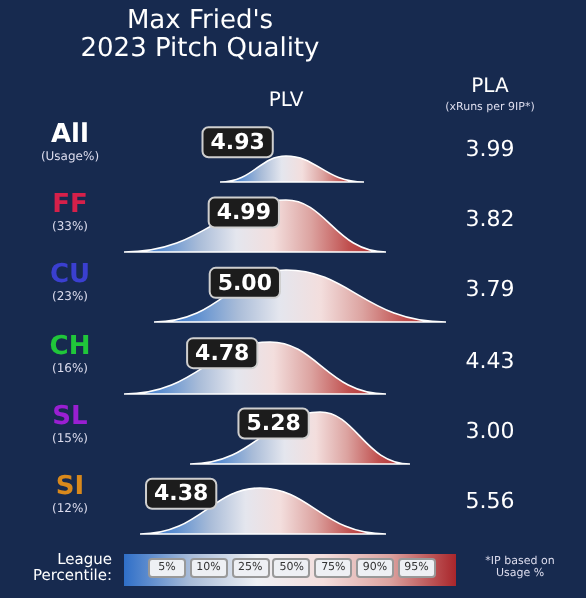  I want to click on data-label: 4.93, so click(237, 142).